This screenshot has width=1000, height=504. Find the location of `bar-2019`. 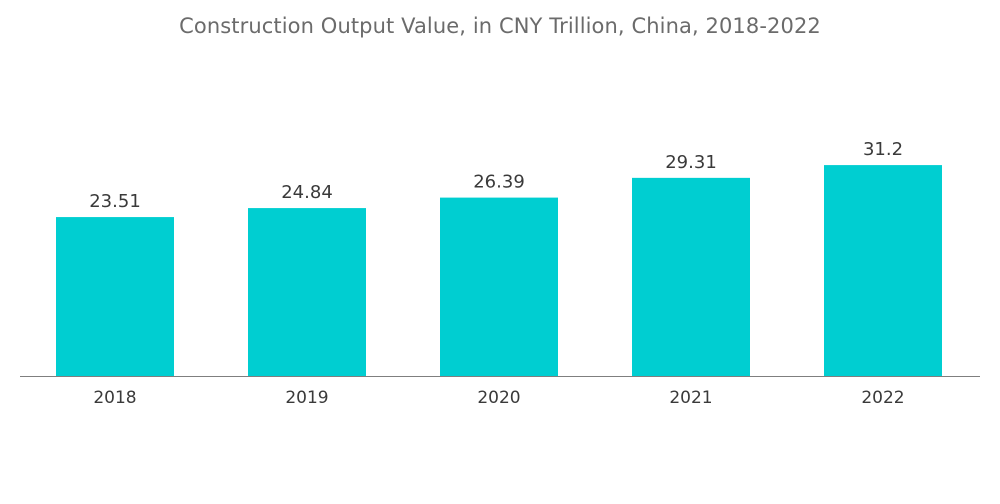

bar-2019 is located at coordinates (307, 292).